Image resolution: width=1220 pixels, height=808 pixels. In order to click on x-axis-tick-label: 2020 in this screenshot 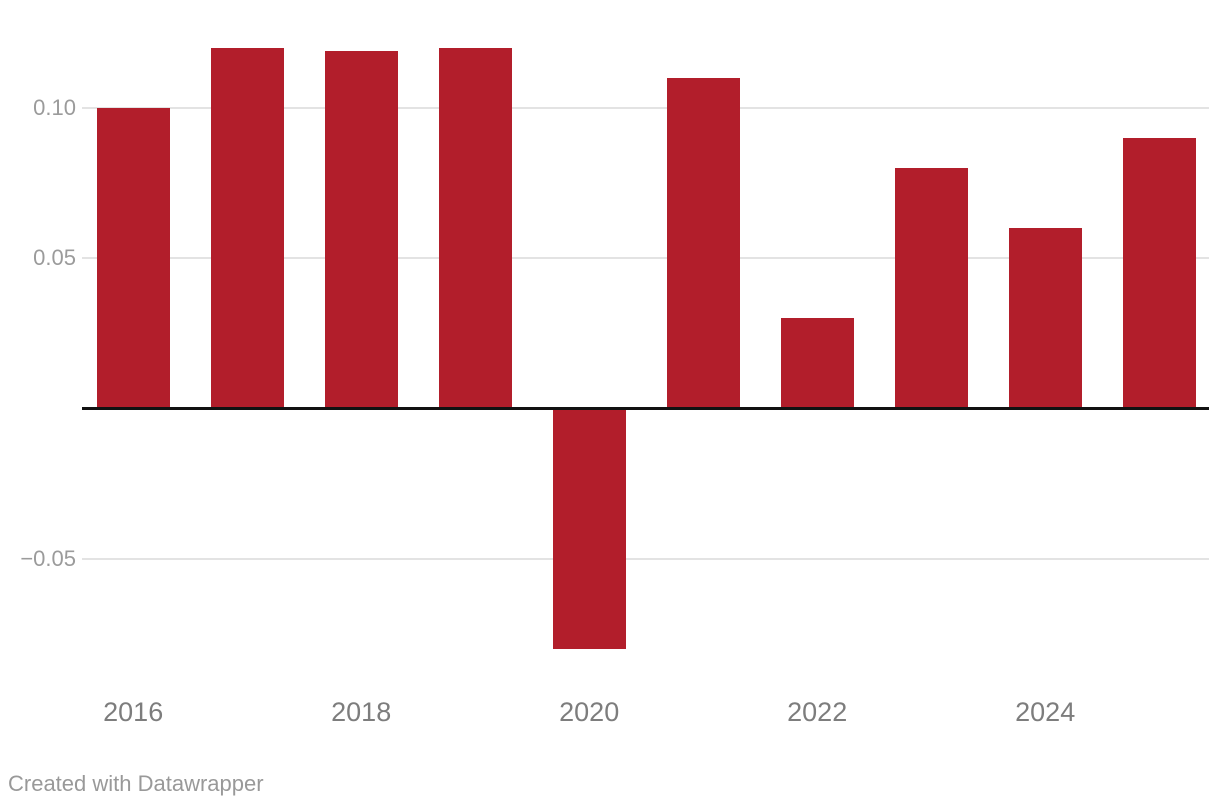, I will do `click(589, 712)`.